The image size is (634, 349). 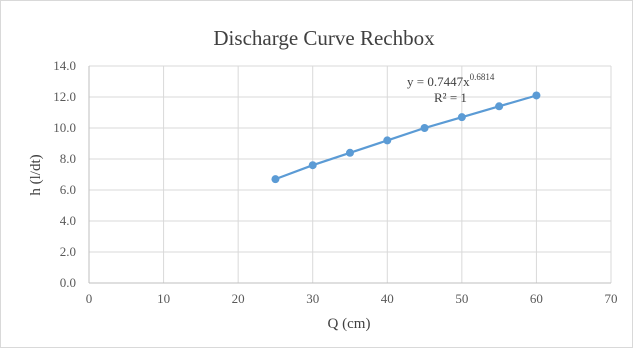 I want to click on y-tick-label: 14.0, so click(x=64, y=65).